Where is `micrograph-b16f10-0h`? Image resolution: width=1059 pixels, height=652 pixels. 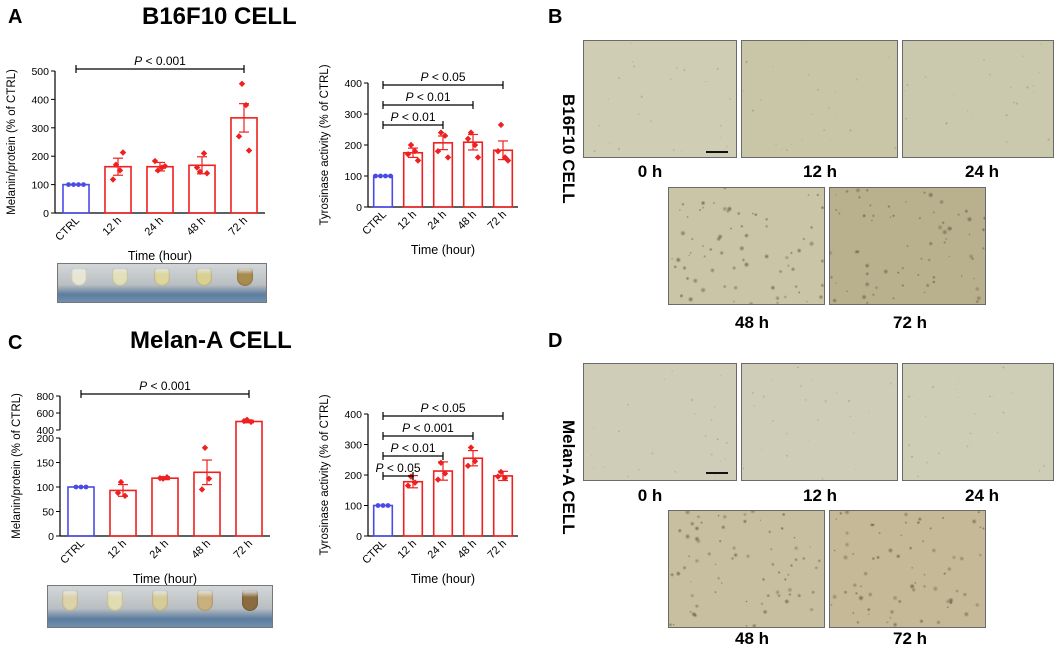 micrograph-b16f10-0h is located at coordinates (660, 99).